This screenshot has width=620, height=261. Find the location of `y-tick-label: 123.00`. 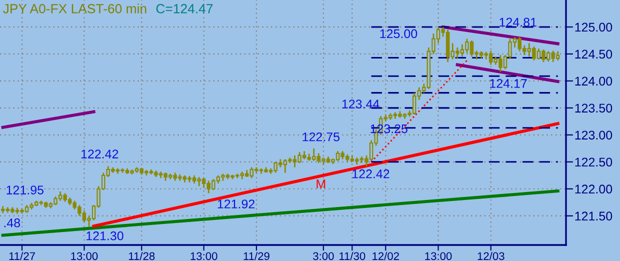

y-tick-label: 123.00 is located at coordinates (593, 135).